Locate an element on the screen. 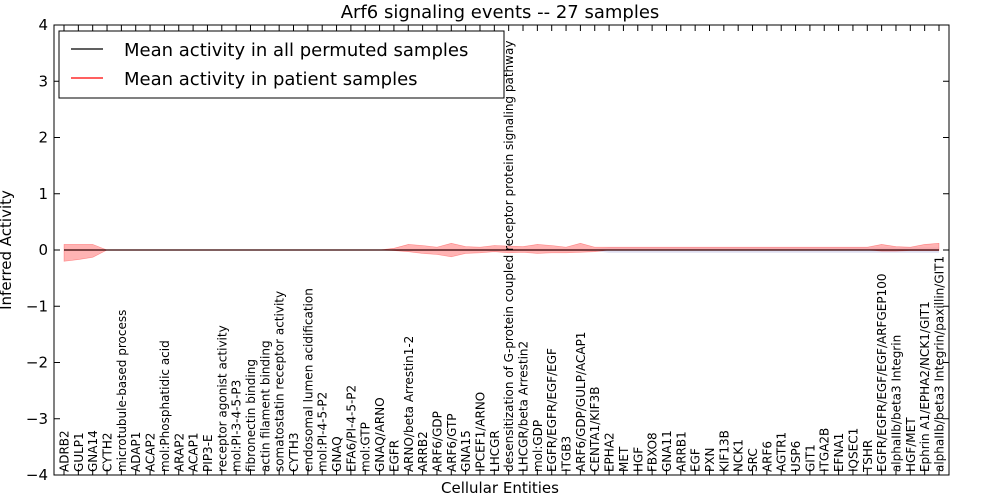 The image size is (1000, 500). x-tick-label: CYTH3 is located at coordinates (294, 452).